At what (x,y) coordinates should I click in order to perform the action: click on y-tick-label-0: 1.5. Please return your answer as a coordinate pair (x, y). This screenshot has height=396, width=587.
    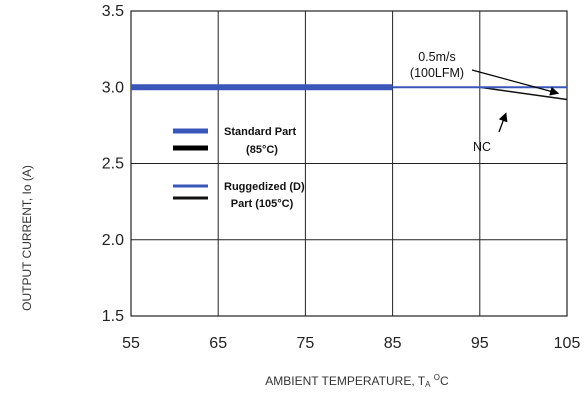
    Looking at the image, I should click on (113, 316).